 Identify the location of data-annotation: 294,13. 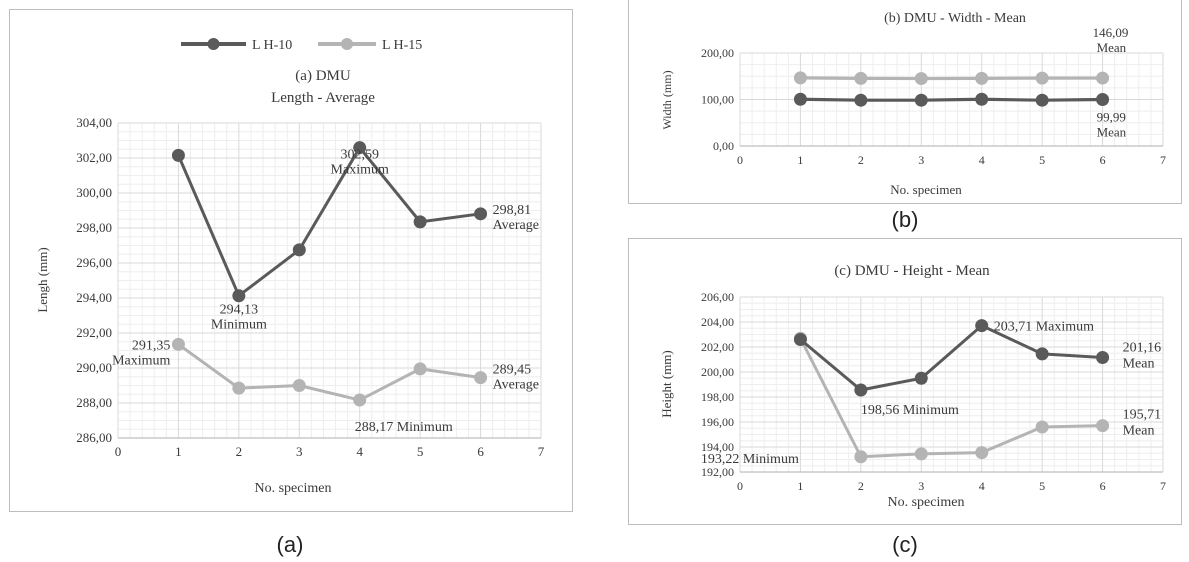
(239, 310).